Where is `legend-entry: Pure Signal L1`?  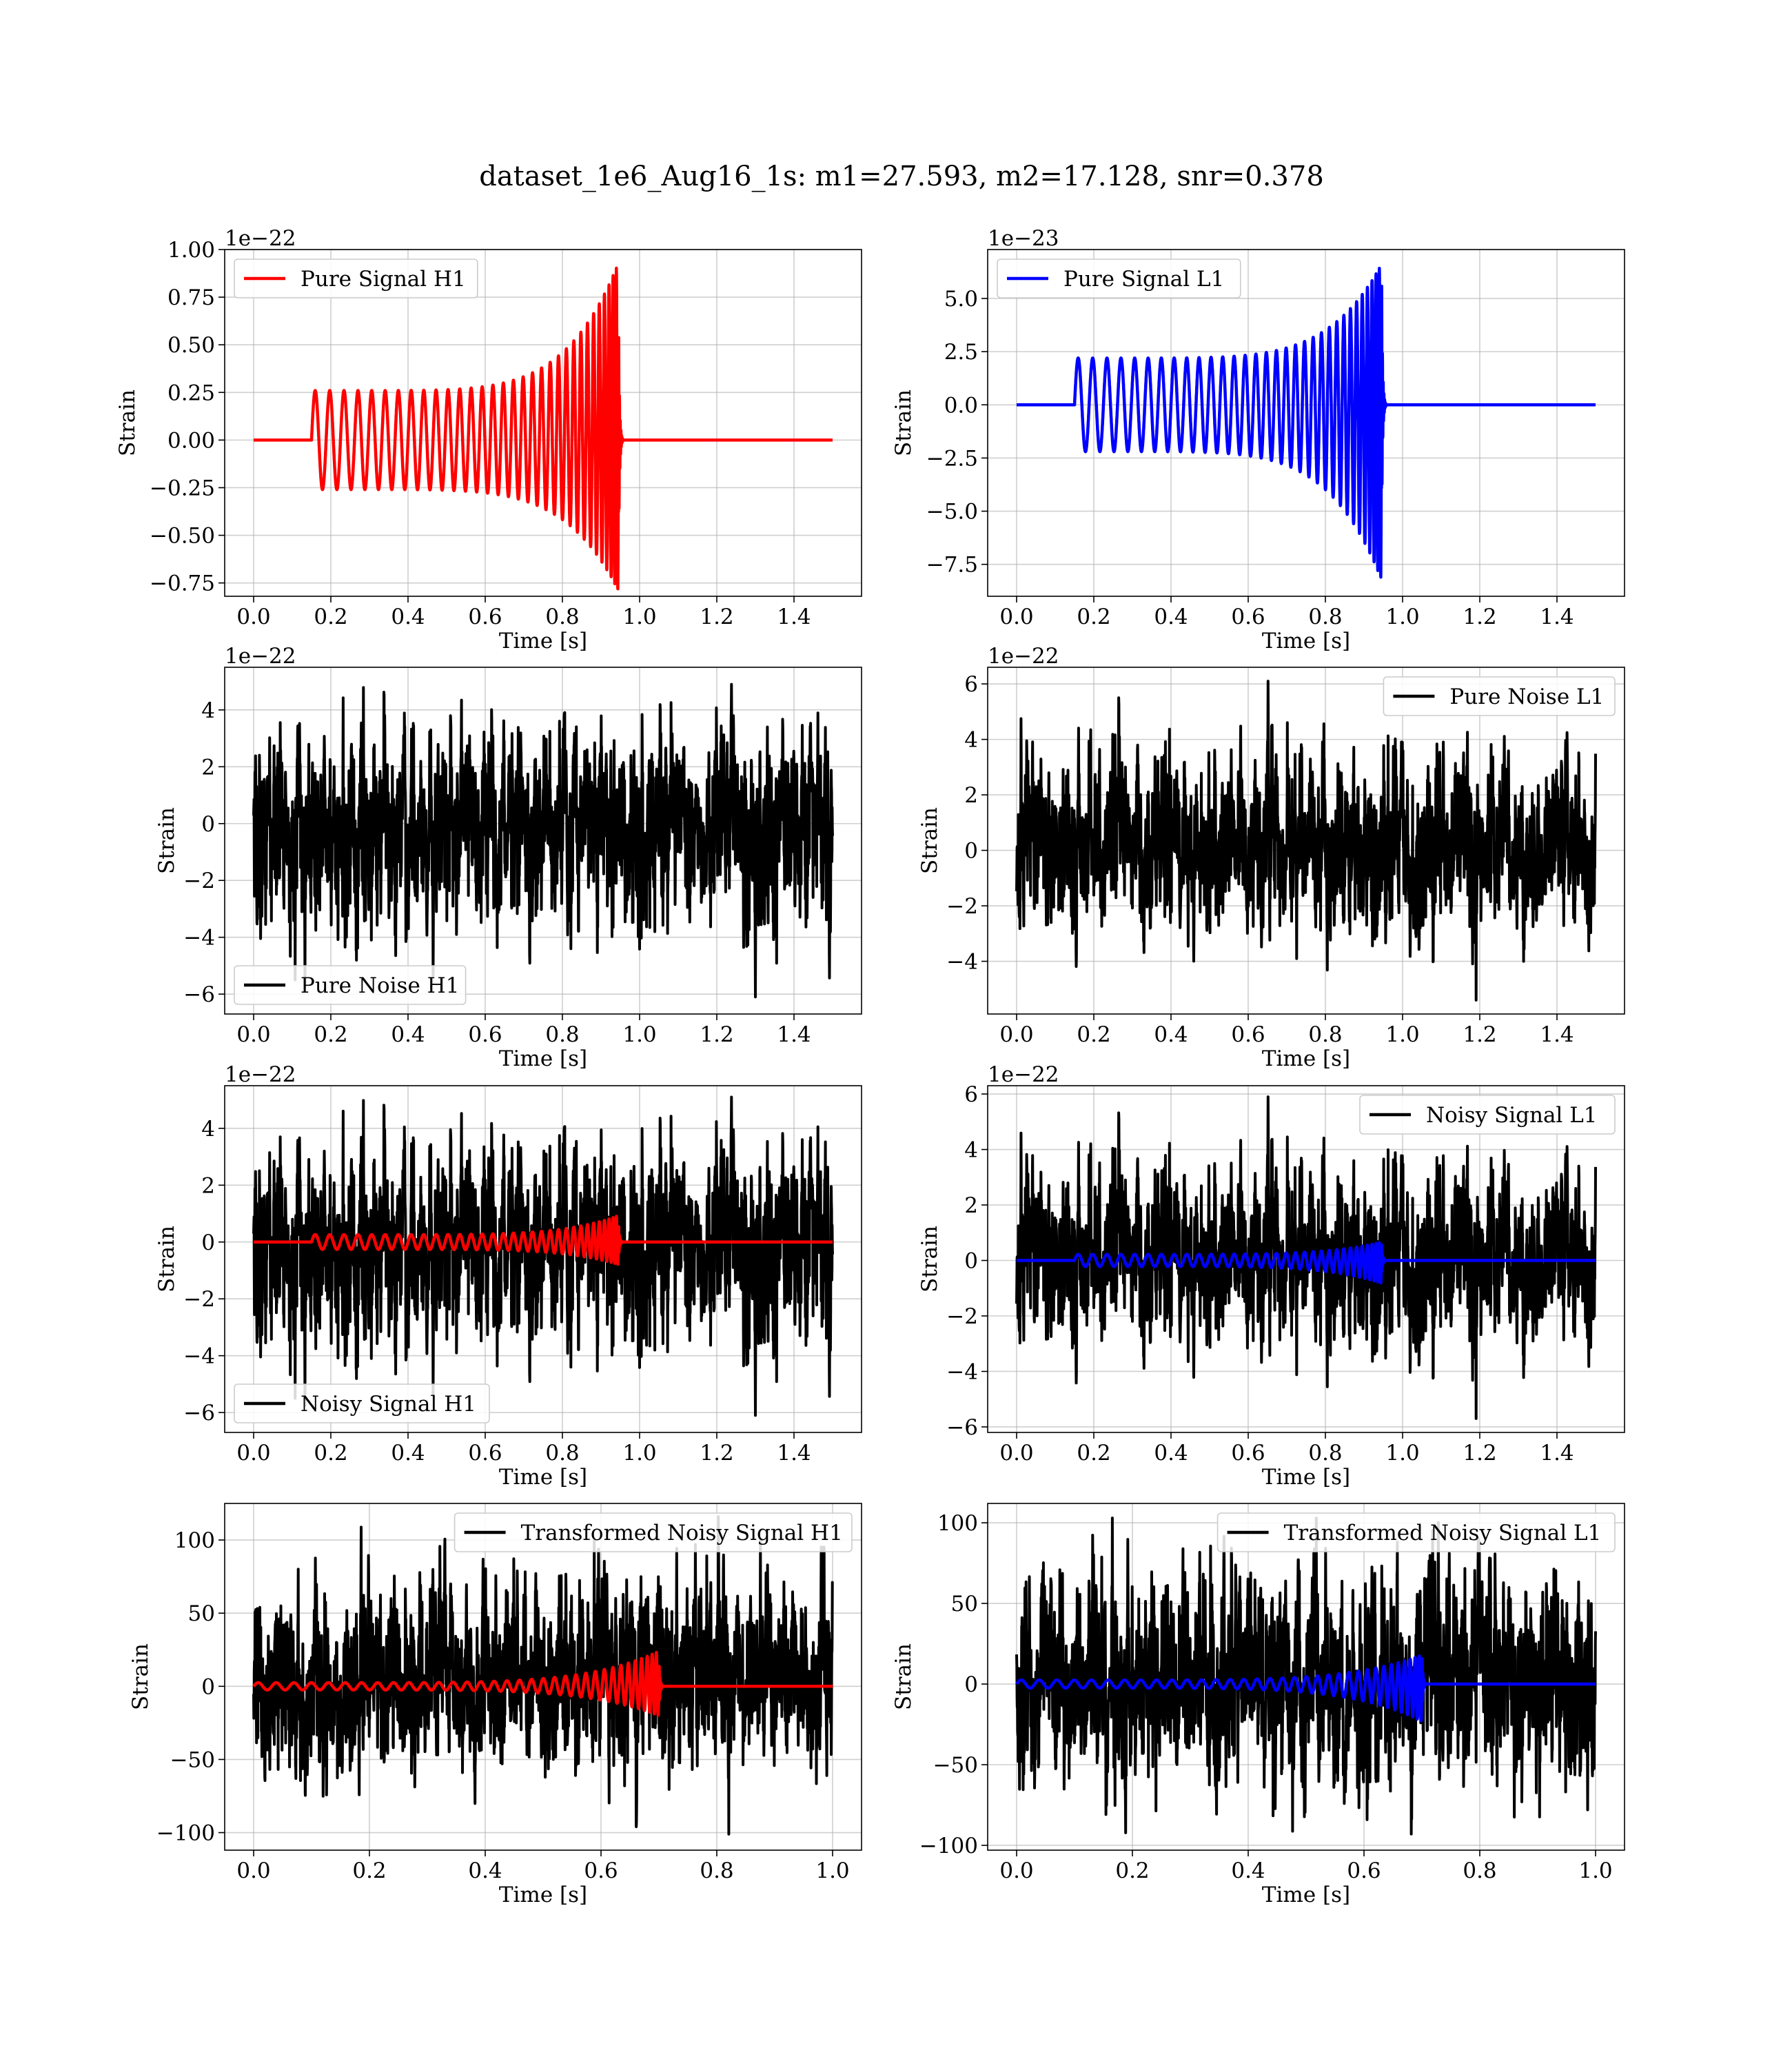
legend-entry: Pure Signal L1 is located at coordinates (1143, 279).